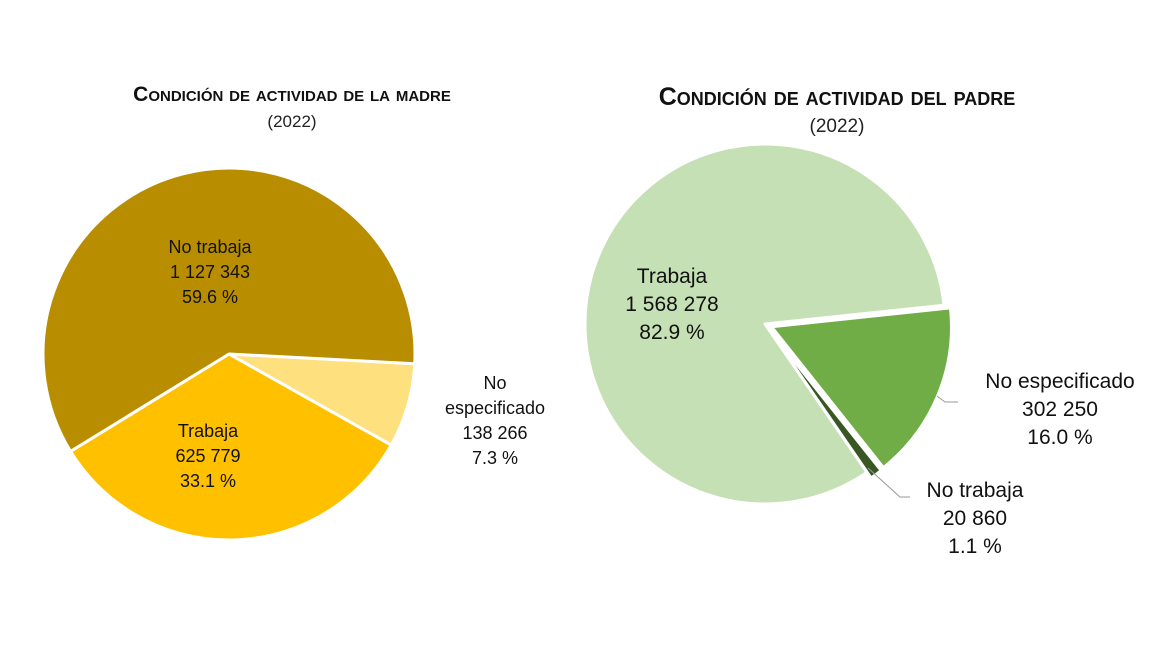 This screenshot has height=648, width=1152. I want to click on slice-label: No especificado, so click(1059, 381).